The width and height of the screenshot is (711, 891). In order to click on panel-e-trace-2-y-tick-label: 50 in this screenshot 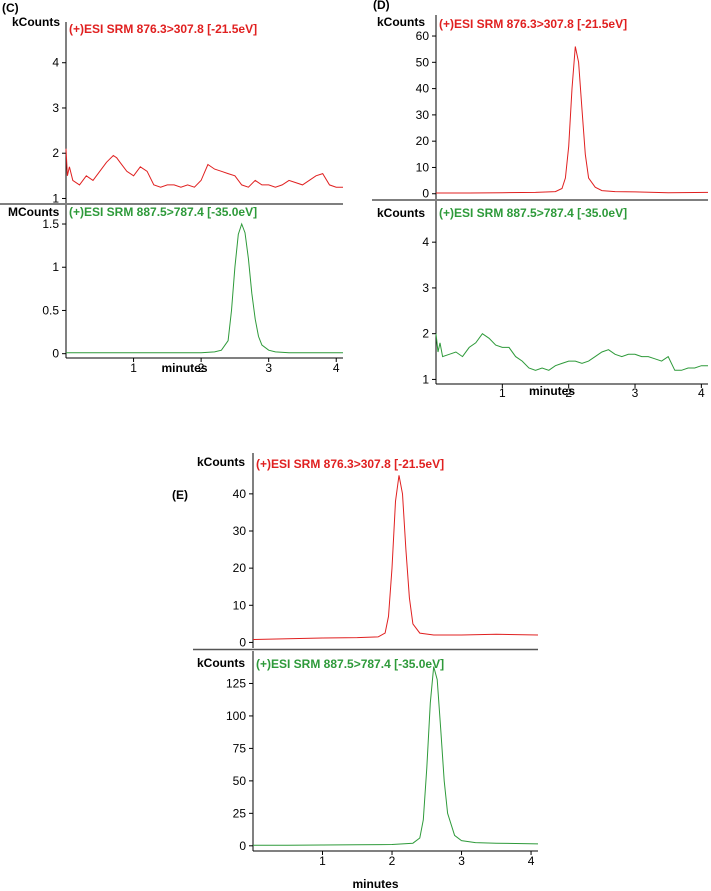, I will do `click(240, 781)`.